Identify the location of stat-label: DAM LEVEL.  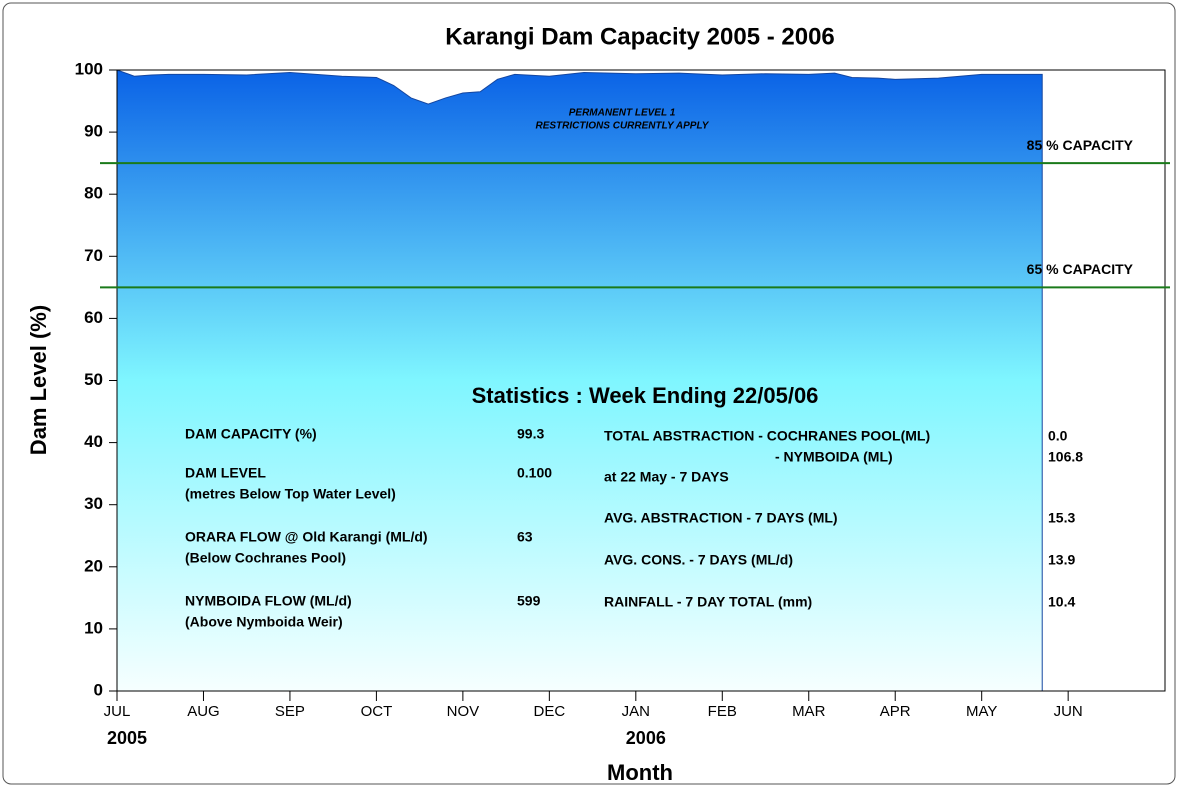
(225, 473).